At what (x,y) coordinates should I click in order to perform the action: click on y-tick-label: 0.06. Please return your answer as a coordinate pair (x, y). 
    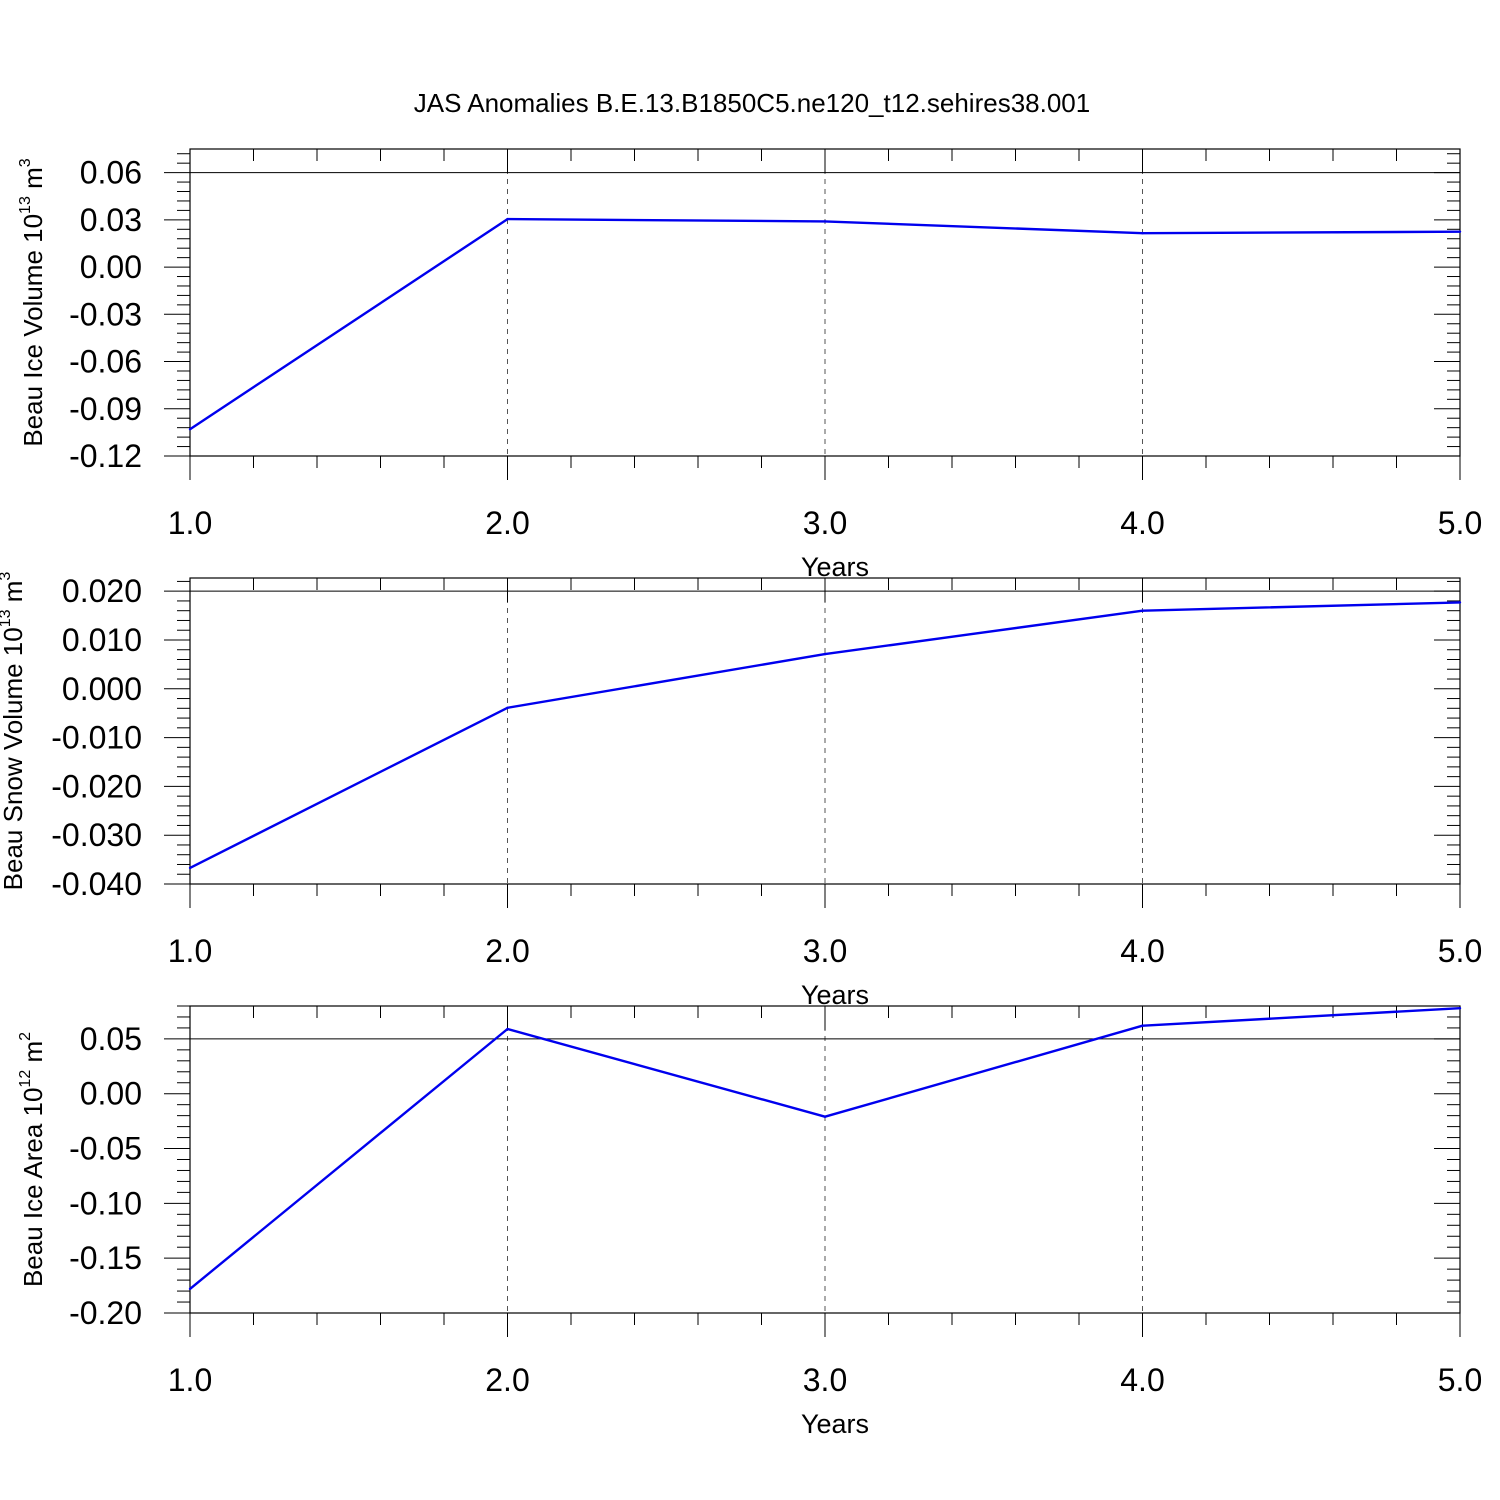
    Looking at the image, I should click on (111, 173).